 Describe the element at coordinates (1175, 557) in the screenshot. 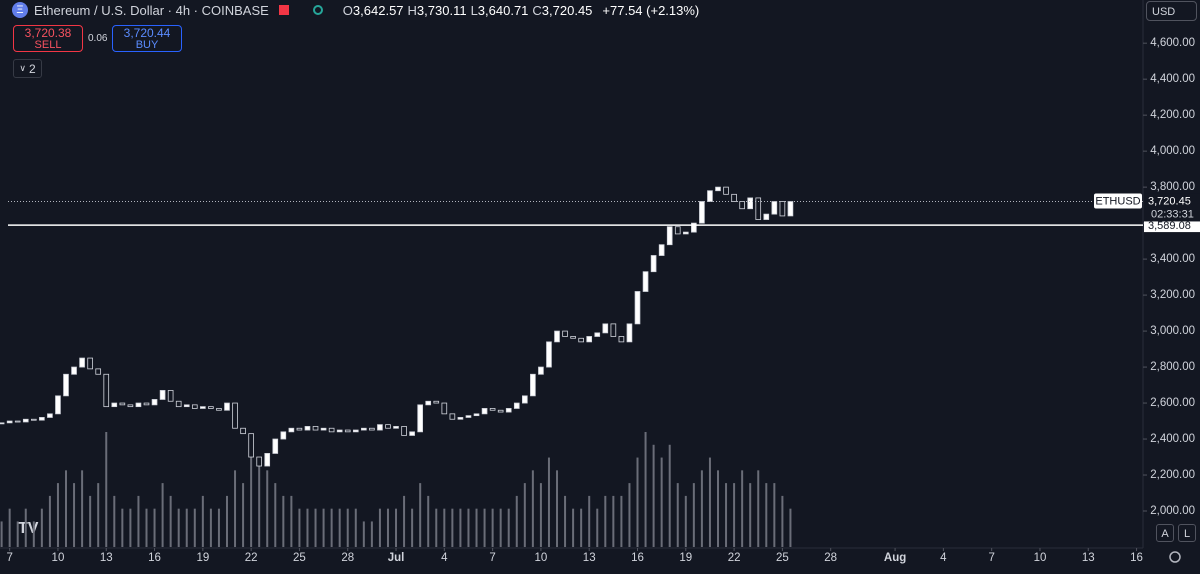

I see `settings-icon` at that location.